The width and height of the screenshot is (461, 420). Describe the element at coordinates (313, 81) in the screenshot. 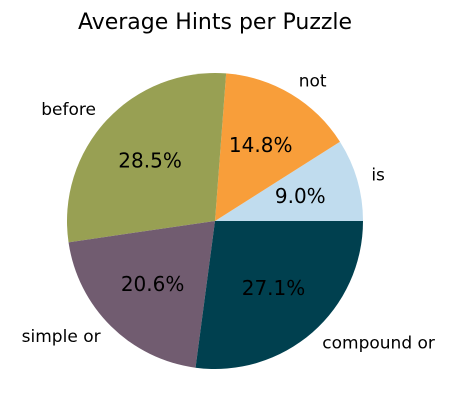

I see `slice-label-not: not` at that location.